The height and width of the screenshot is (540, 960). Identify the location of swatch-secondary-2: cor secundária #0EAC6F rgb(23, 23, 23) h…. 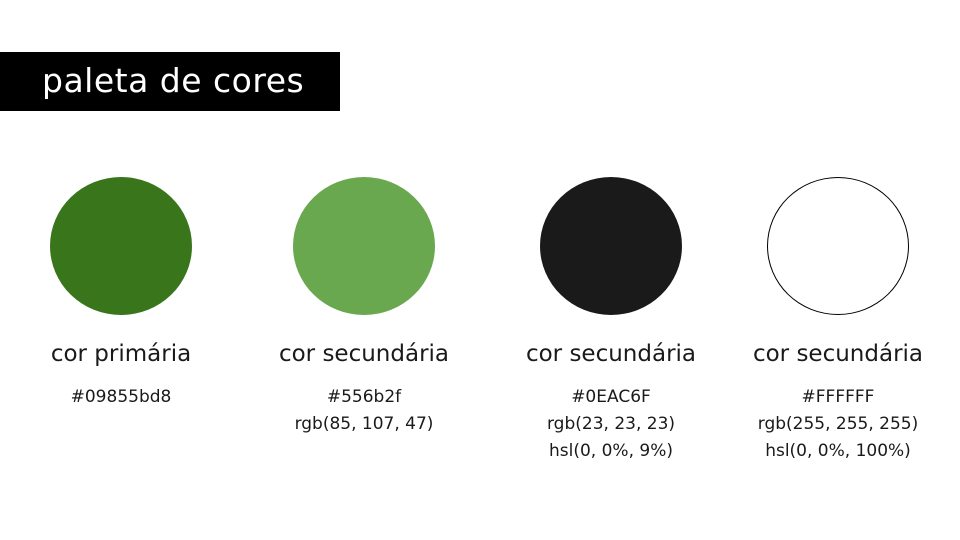
(611, 321).